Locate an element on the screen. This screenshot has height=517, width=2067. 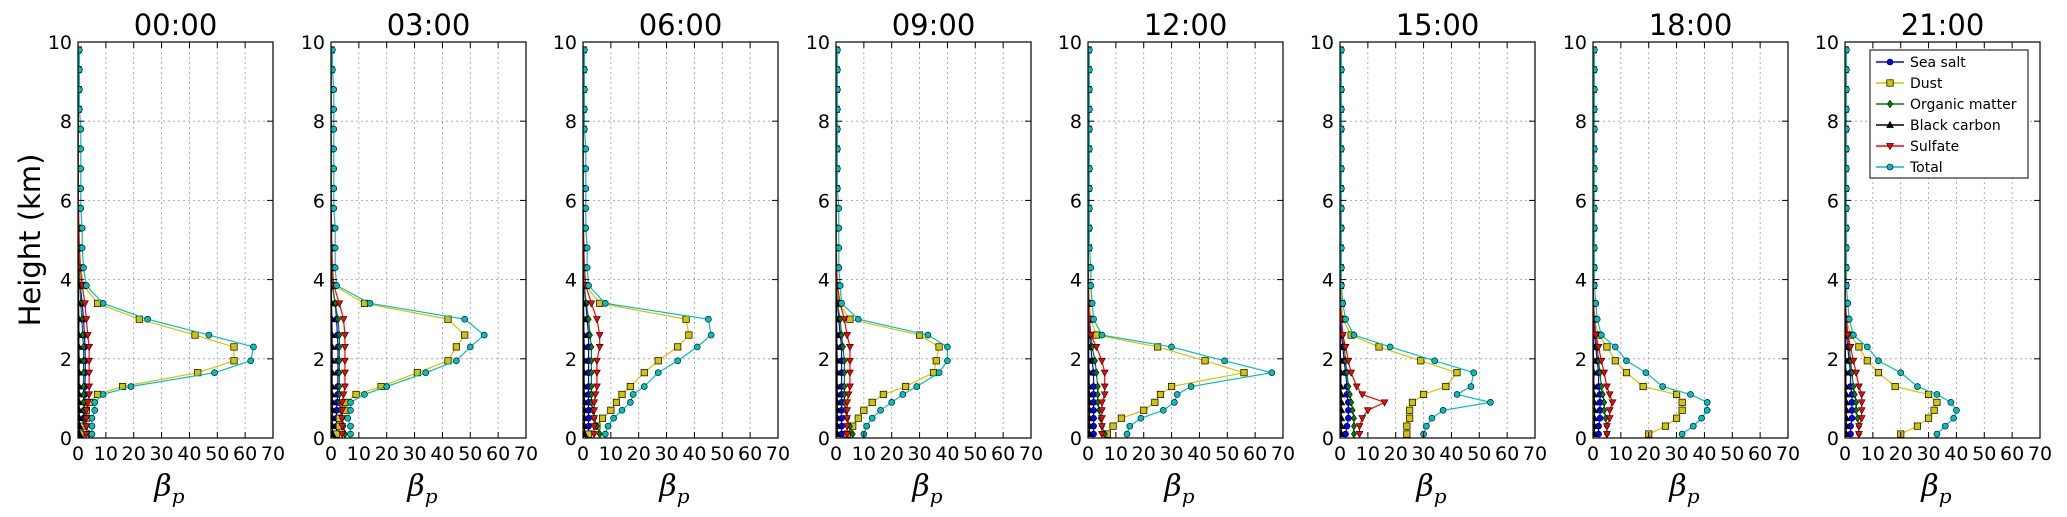
panel-title: 06:00 is located at coordinates (681, 25).